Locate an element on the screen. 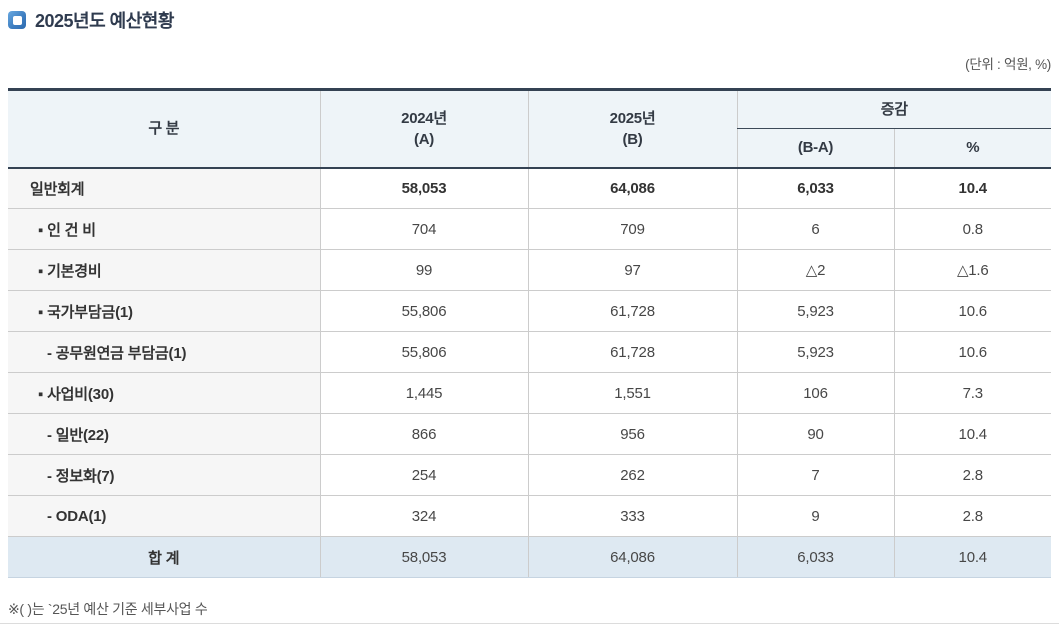  blue-square-bullet-icon is located at coordinates (17, 20).